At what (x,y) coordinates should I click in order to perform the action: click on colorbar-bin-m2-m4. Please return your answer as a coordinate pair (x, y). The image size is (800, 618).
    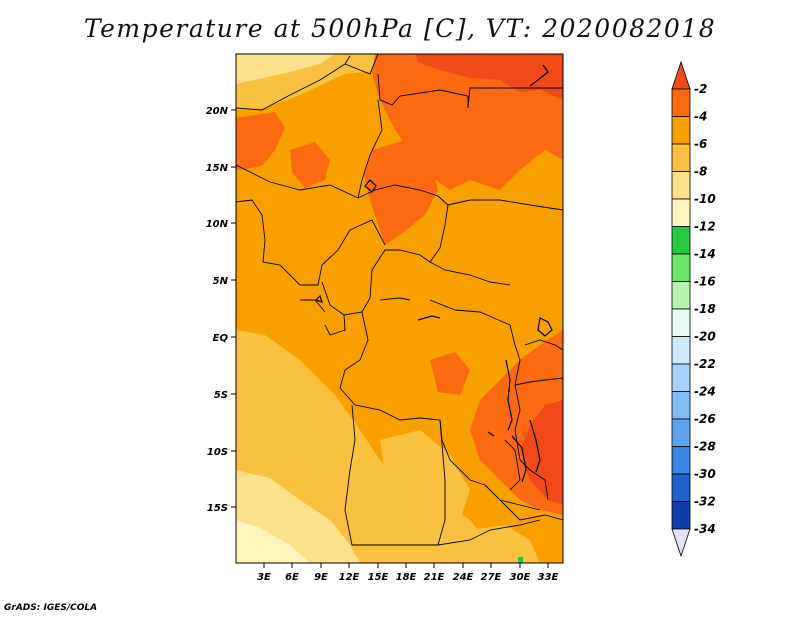
    Looking at the image, I should click on (681, 102).